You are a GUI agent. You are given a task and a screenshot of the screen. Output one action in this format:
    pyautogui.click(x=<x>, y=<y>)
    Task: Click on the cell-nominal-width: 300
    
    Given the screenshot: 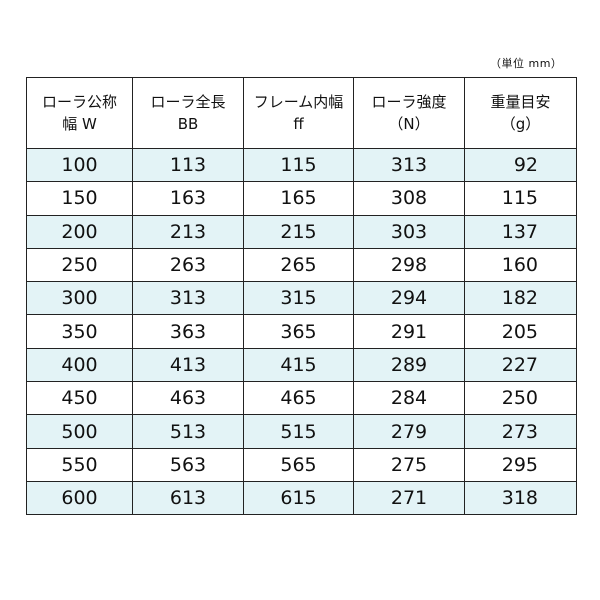 What is the action you would take?
    pyautogui.click(x=79, y=298)
    